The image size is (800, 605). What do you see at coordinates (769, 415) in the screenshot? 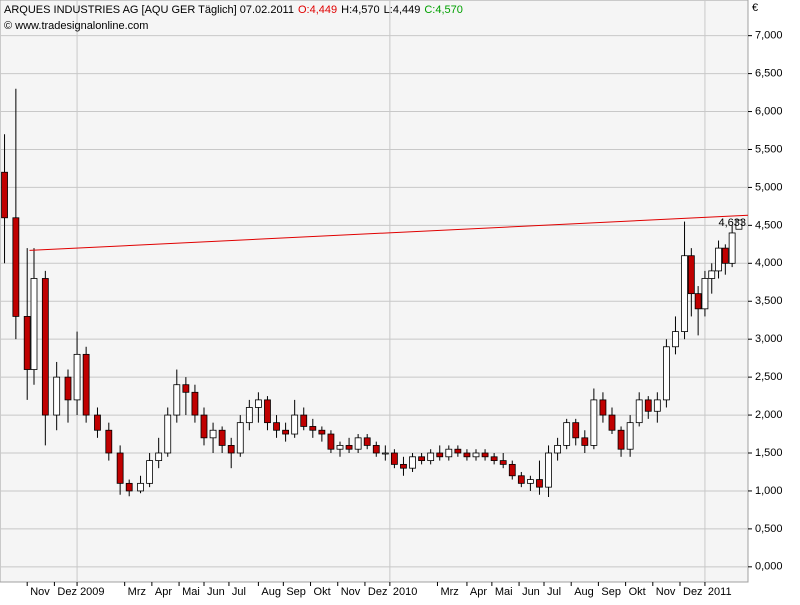
I see `y-tick-label: 2,000` at bounding box center [769, 415].